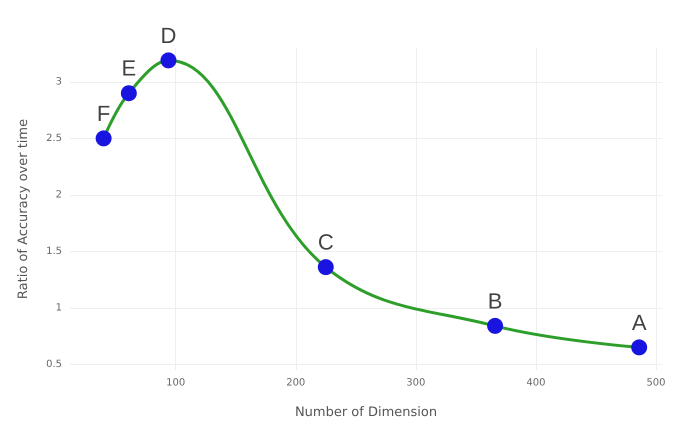 Image resolution: width=680 pixels, height=440 pixels. What do you see at coordinates (495, 301) in the screenshot?
I see `annotation: B` at bounding box center [495, 301].